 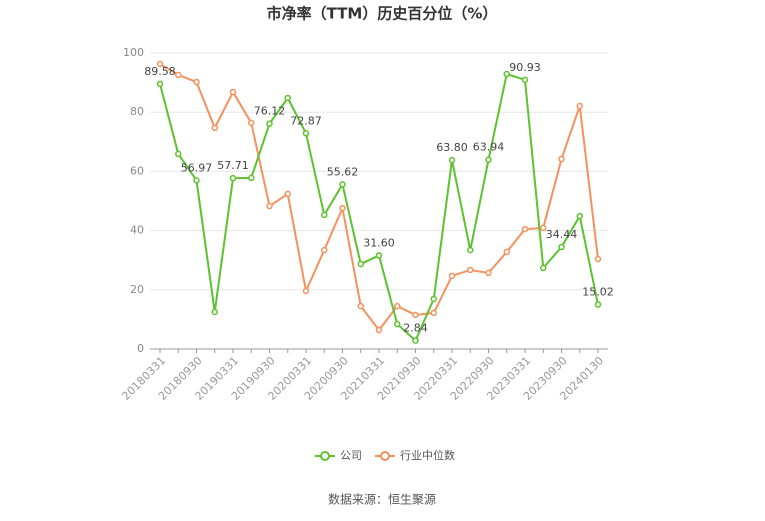 I want to click on data-label: 15.02, so click(x=598, y=292).